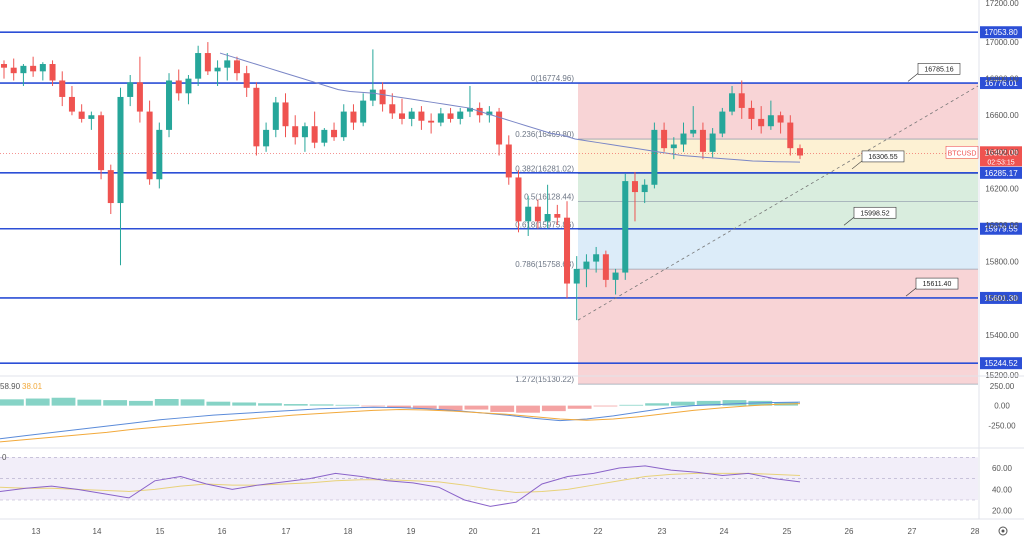  I want to click on y-tick-label: 16200.00, so click(1002, 188).